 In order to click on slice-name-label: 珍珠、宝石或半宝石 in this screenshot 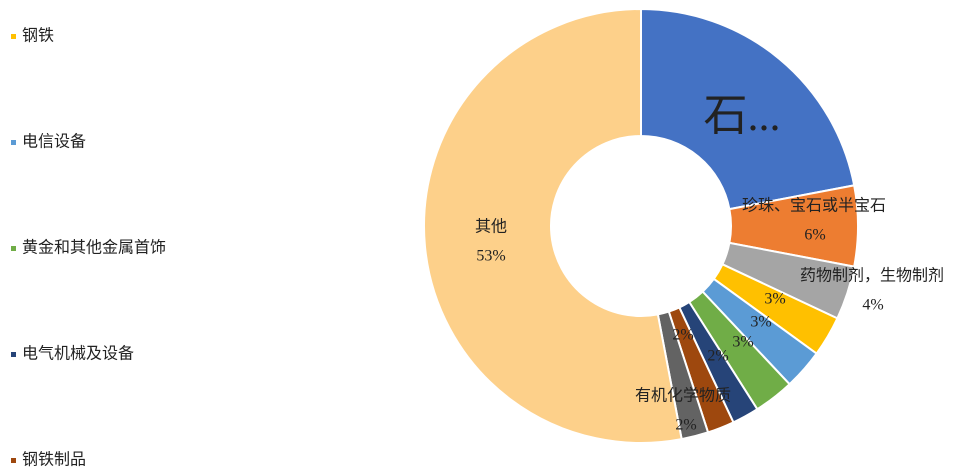, I will do `click(814, 206)`.